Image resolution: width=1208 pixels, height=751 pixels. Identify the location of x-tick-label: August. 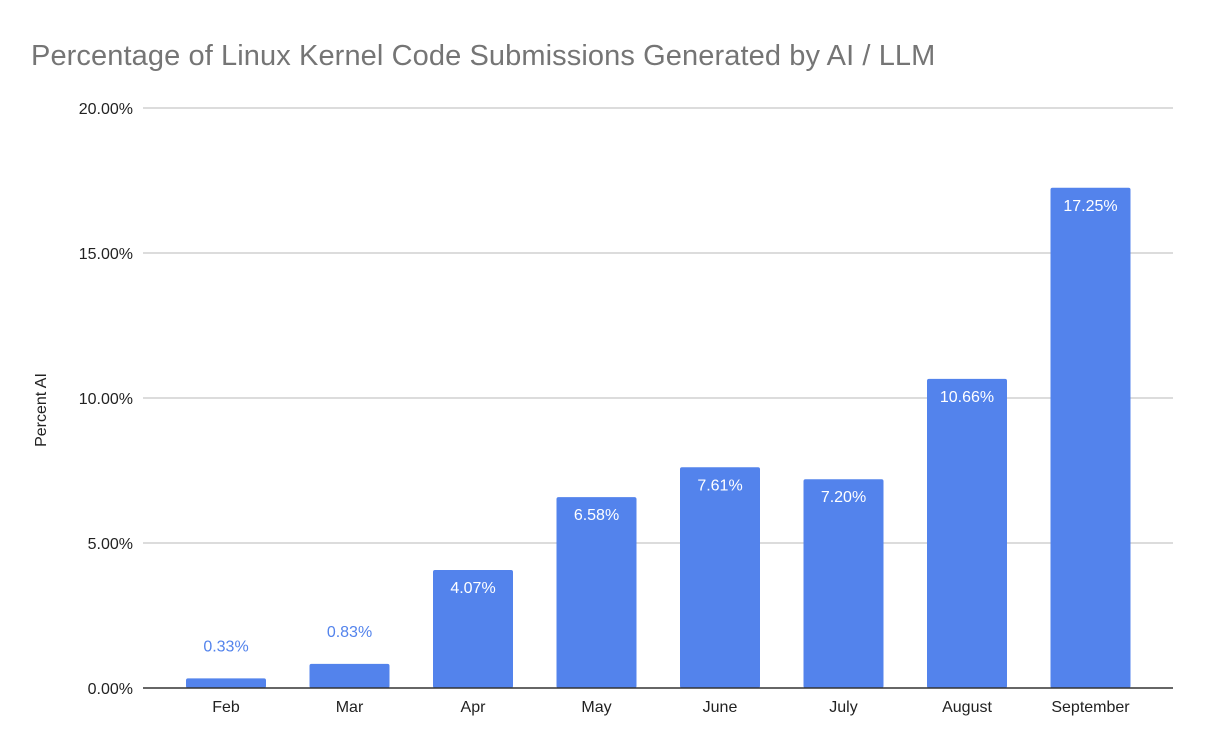
(967, 707).